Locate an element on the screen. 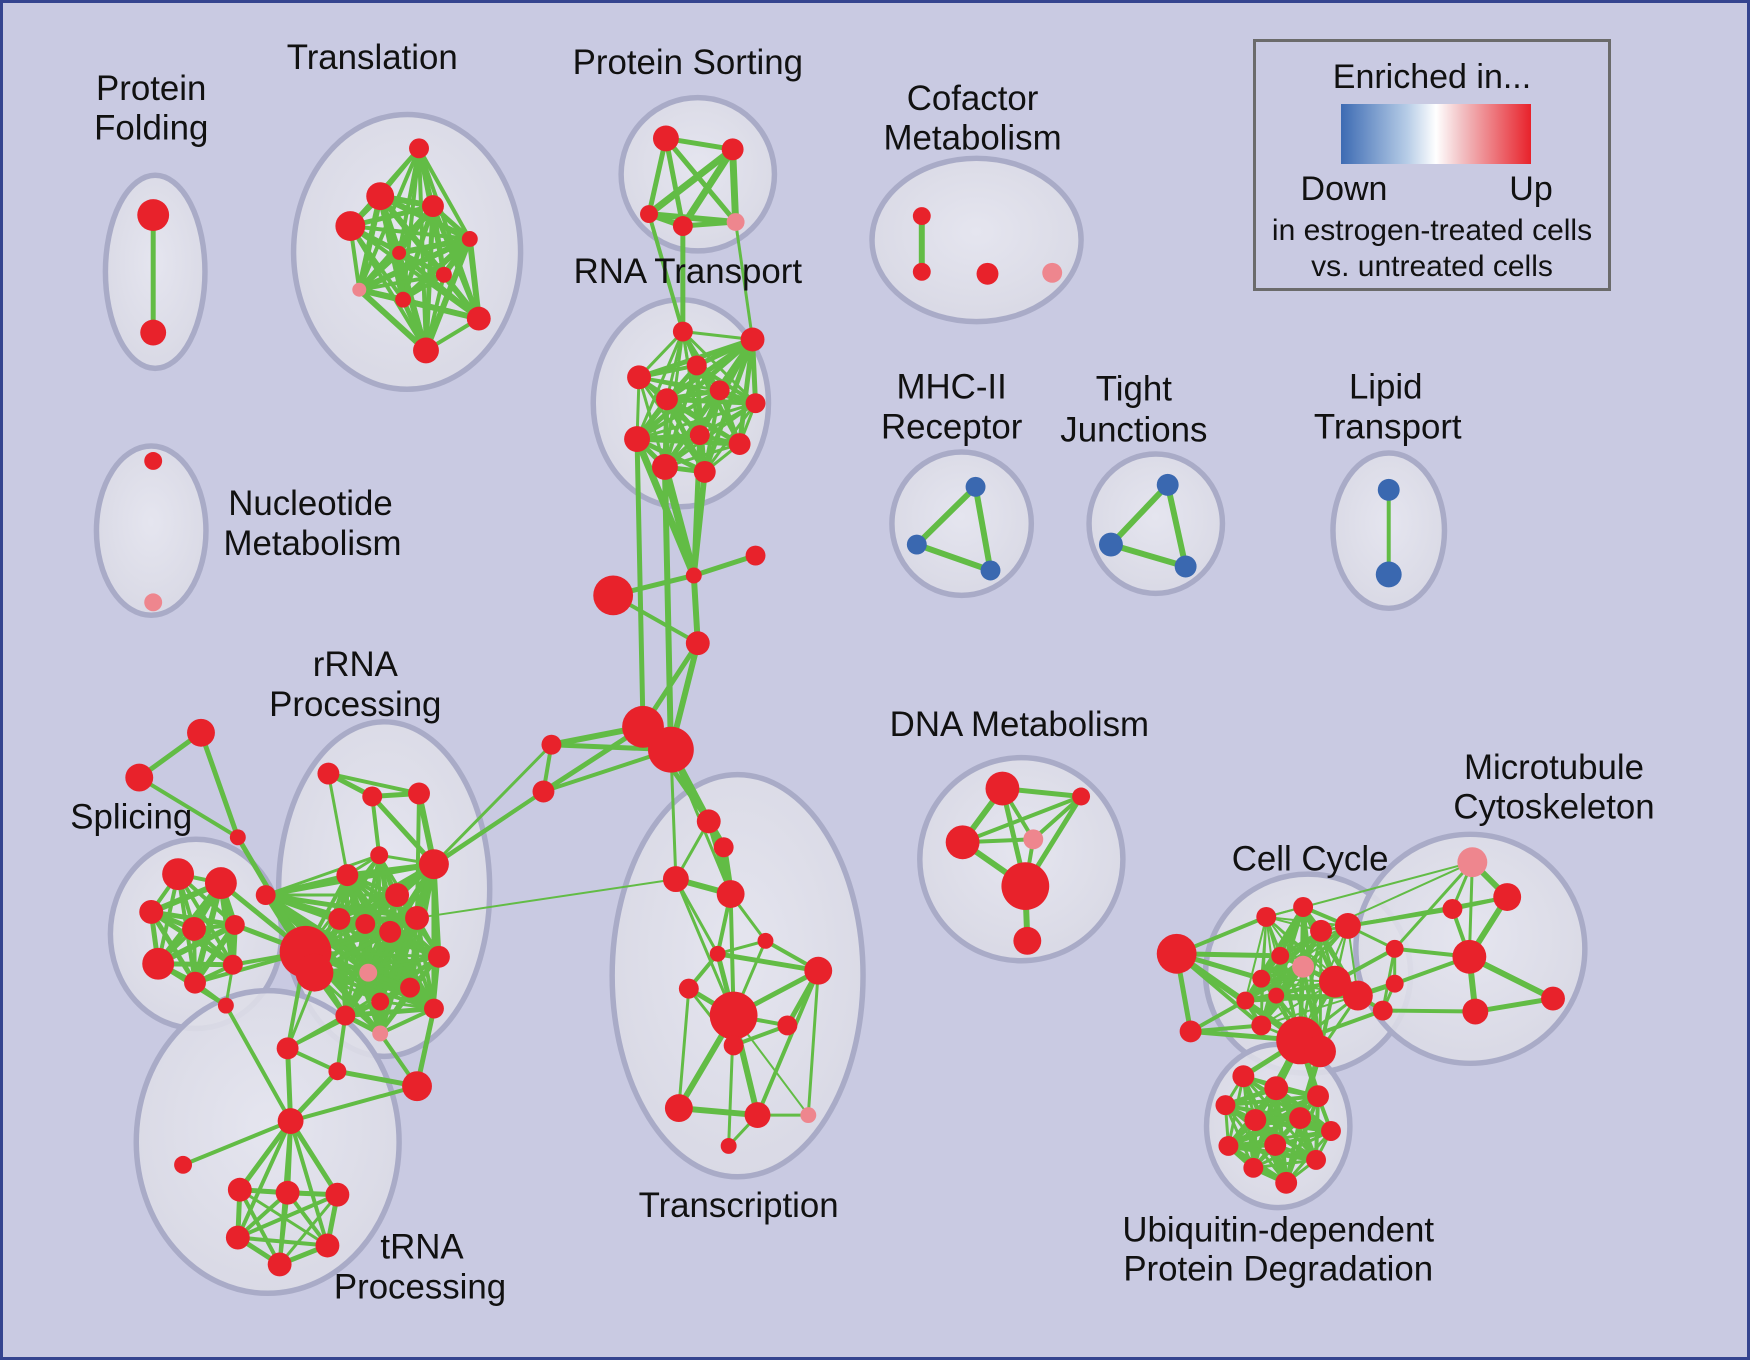  cluster-label-microtubule-cytoskeleton: Microtubule is located at coordinates (1554, 767).